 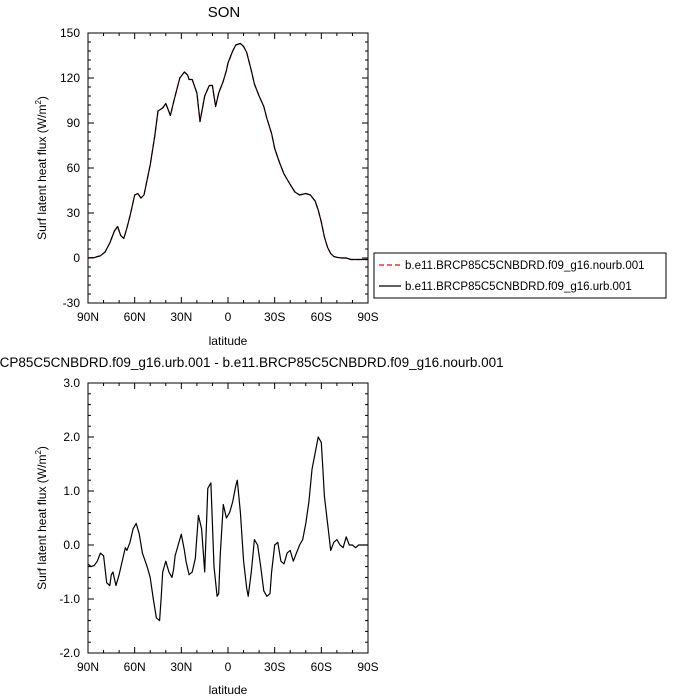 I want to click on bottom-x-tick-label: 30N, so click(x=181, y=667).